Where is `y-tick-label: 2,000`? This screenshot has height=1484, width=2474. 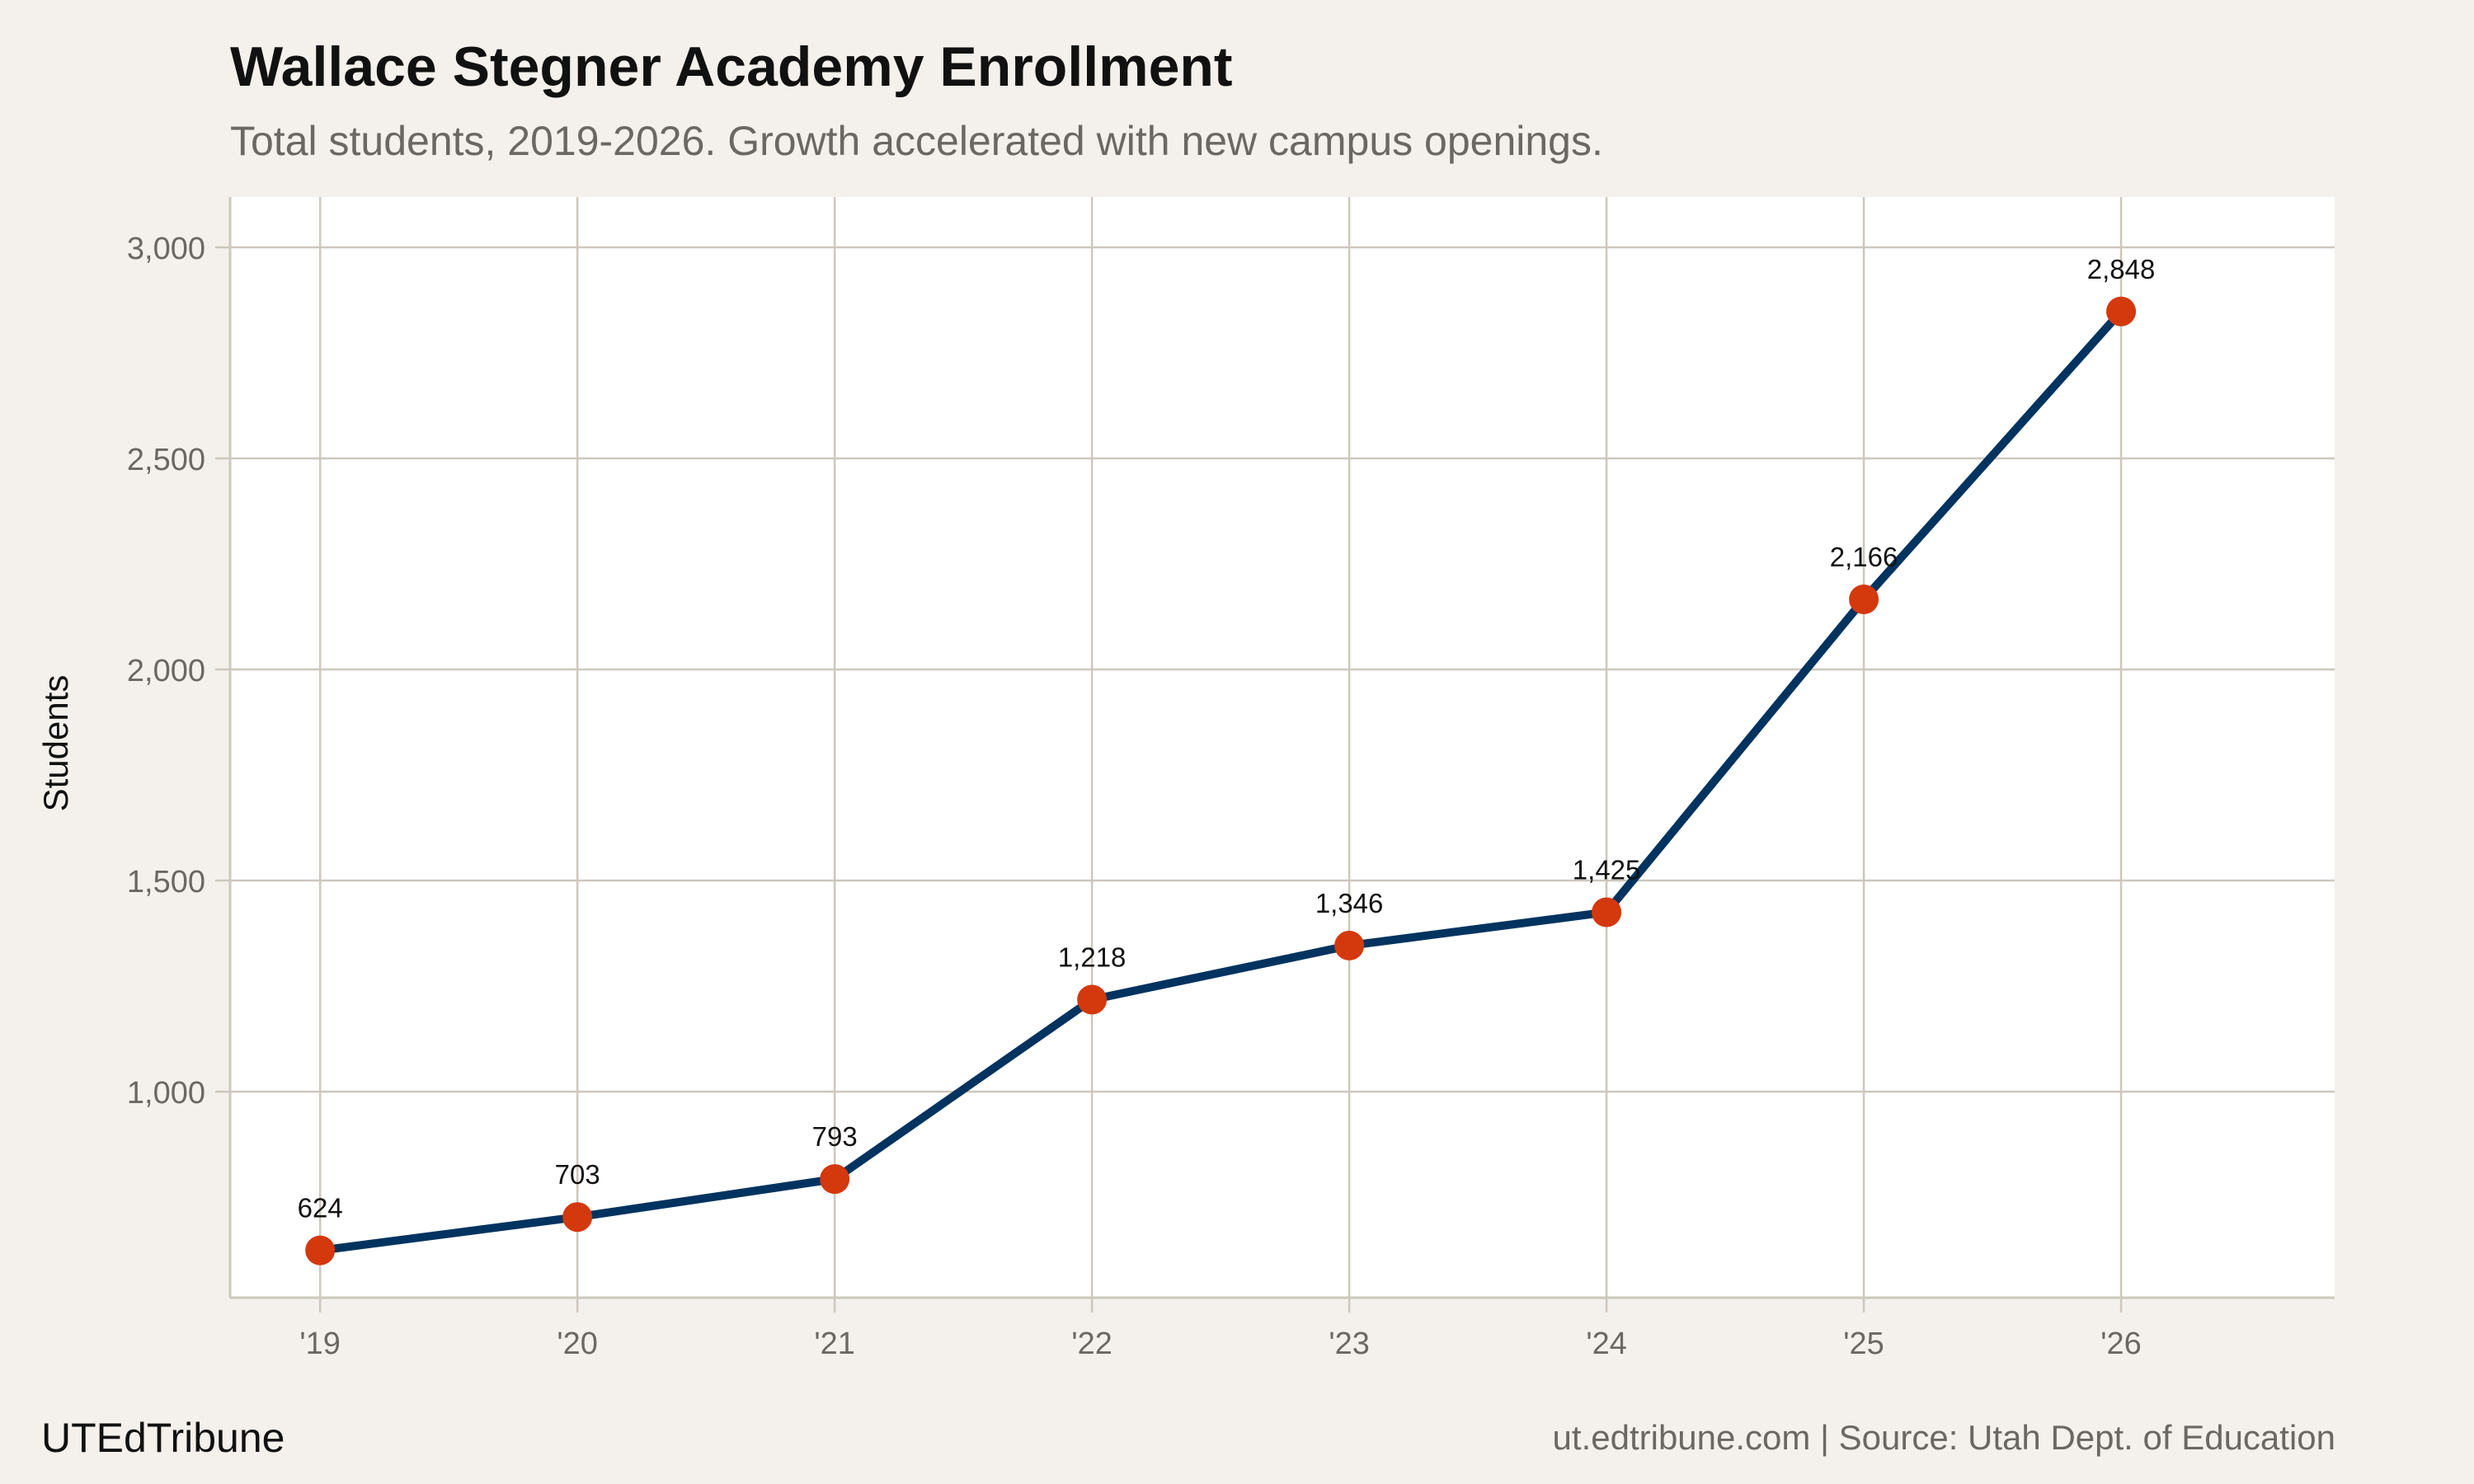
y-tick-label: 2,000 is located at coordinates (166, 671).